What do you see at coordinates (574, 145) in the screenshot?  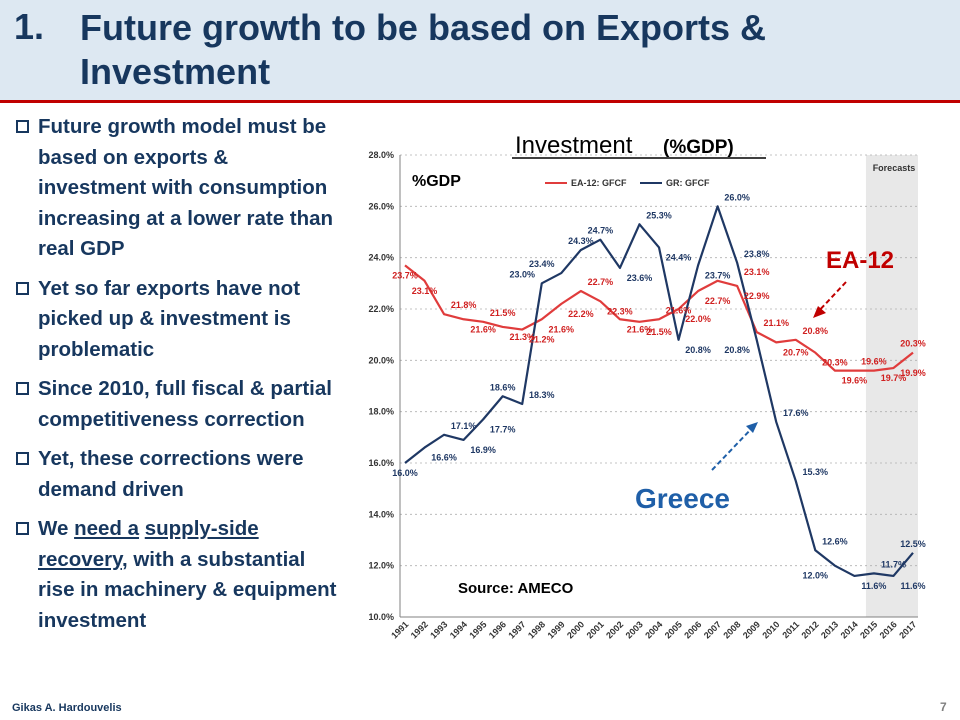 I see `chart-title: Investment` at bounding box center [574, 145].